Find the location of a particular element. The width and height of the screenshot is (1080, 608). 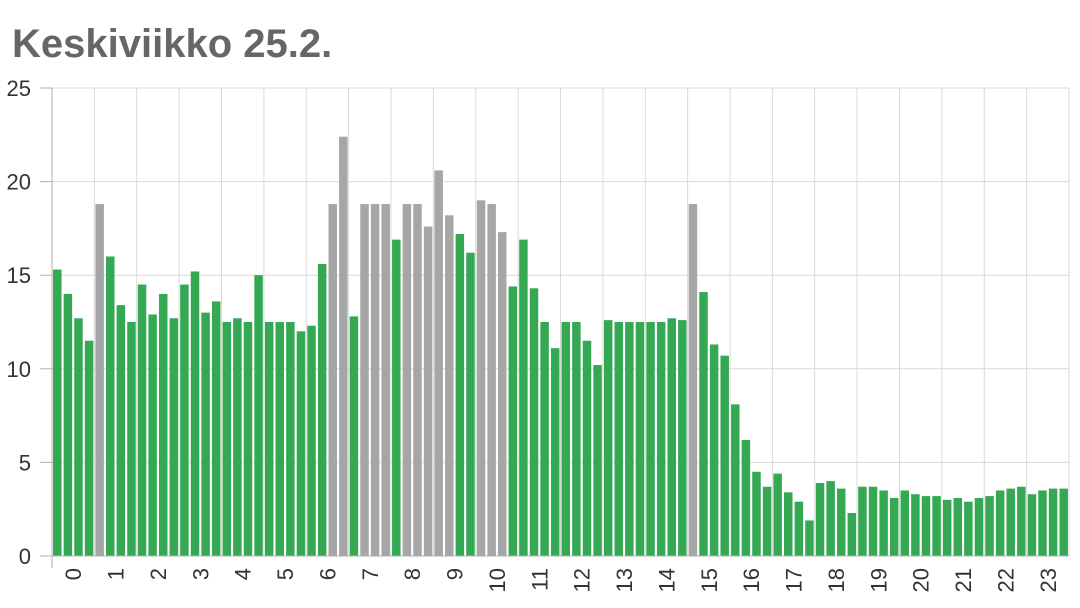

x-tick-label: 13 is located at coordinates (624, 580).